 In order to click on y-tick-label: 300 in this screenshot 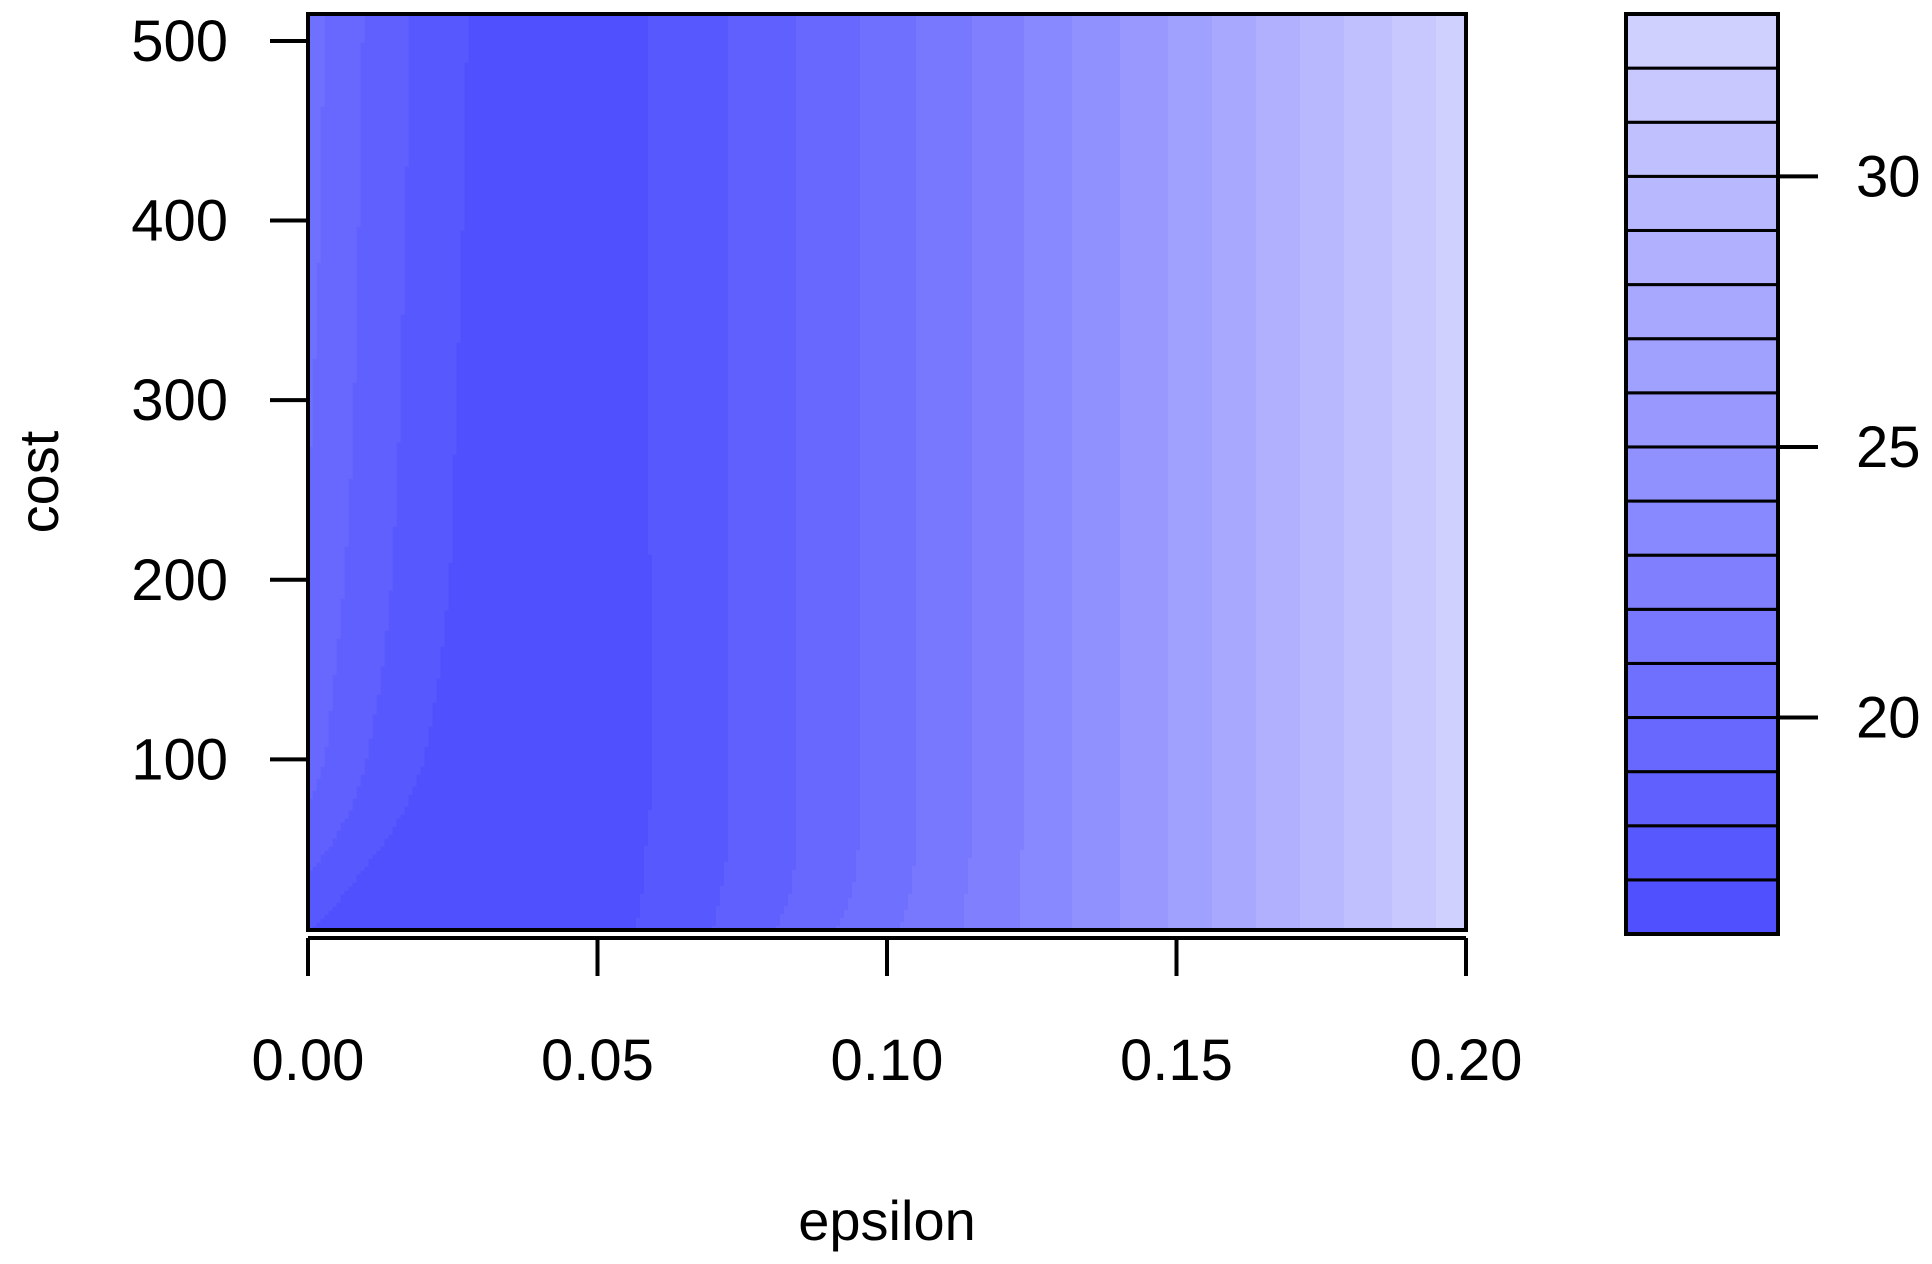, I will do `click(179, 400)`.